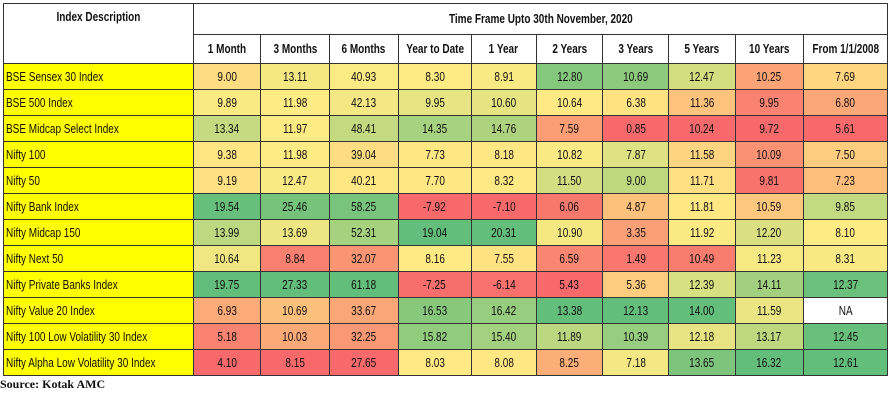 The height and width of the screenshot is (401, 888). I want to click on return-cell: 3.35, so click(636, 232).